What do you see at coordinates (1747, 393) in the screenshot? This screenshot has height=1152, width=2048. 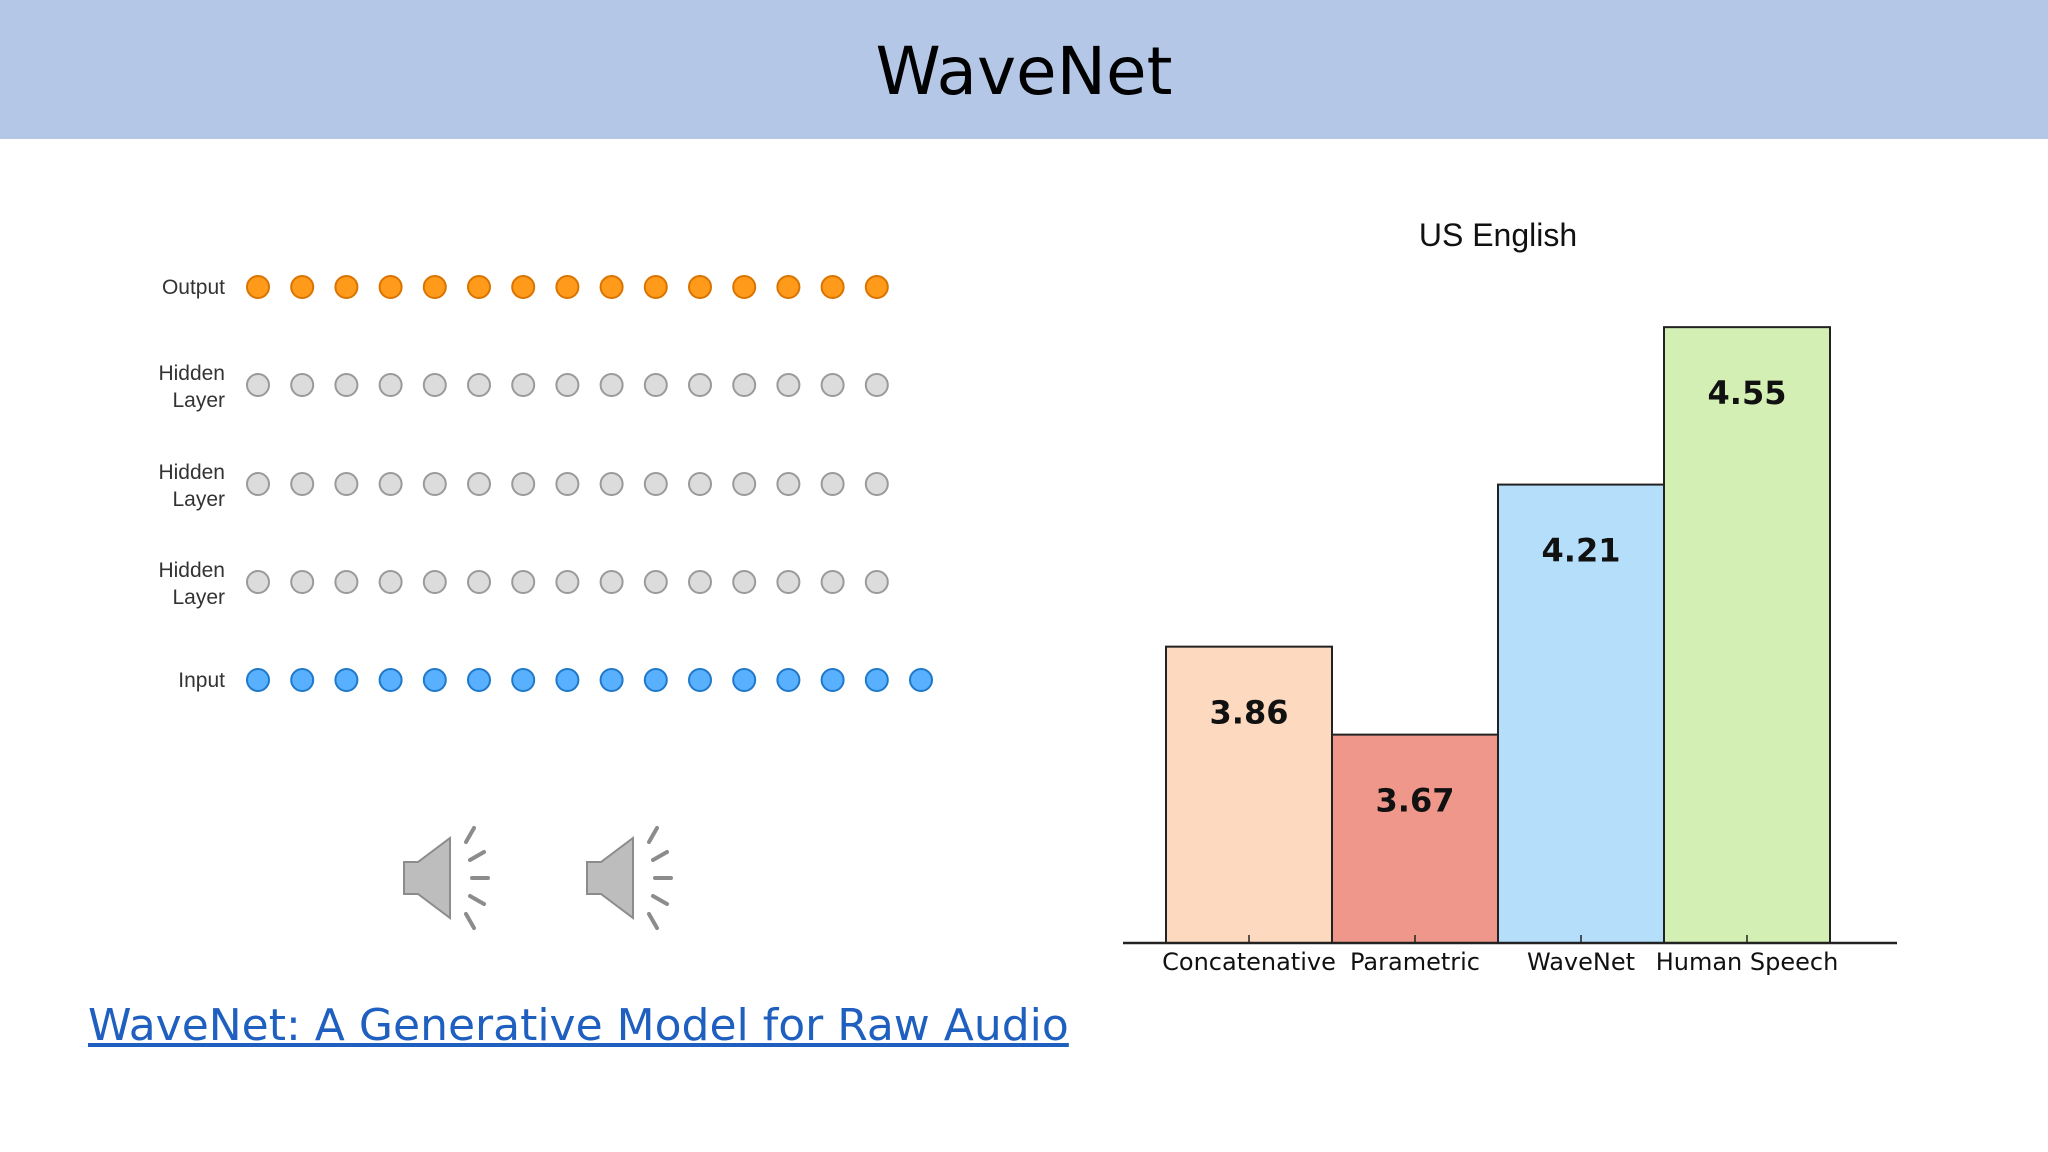 I see `bar-value-label: 4.55` at bounding box center [1747, 393].